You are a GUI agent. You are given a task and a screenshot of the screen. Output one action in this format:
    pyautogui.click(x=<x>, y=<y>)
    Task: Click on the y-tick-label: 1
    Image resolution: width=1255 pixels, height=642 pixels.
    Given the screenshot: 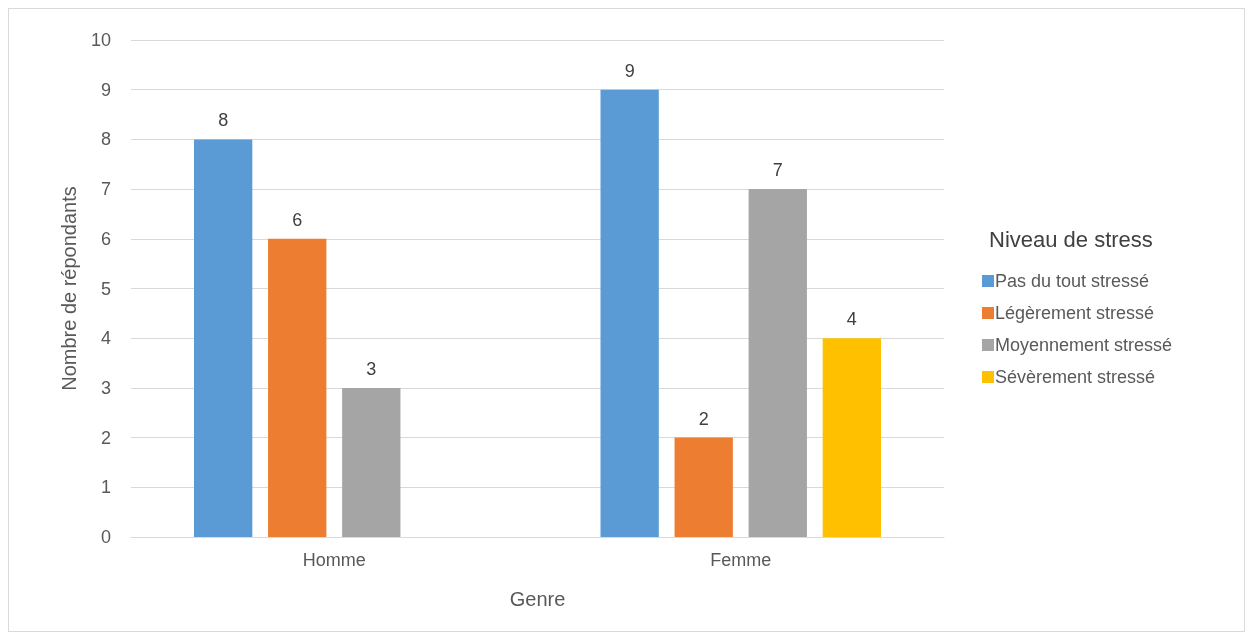 What is the action you would take?
    pyautogui.click(x=105, y=487)
    